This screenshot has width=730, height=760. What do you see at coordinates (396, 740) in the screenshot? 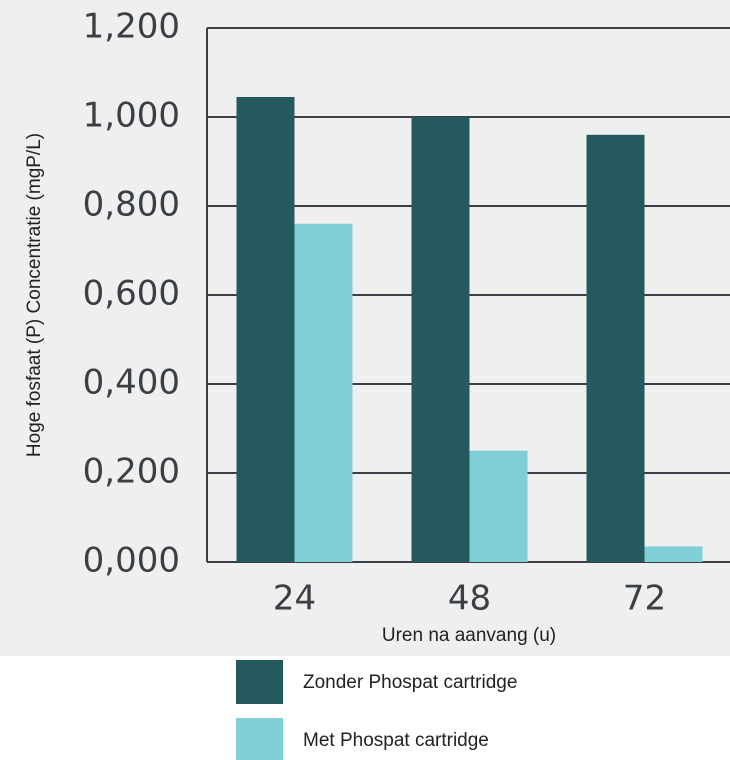
I see `legend-label: Met Phospat cartridge` at bounding box center [396, 740].